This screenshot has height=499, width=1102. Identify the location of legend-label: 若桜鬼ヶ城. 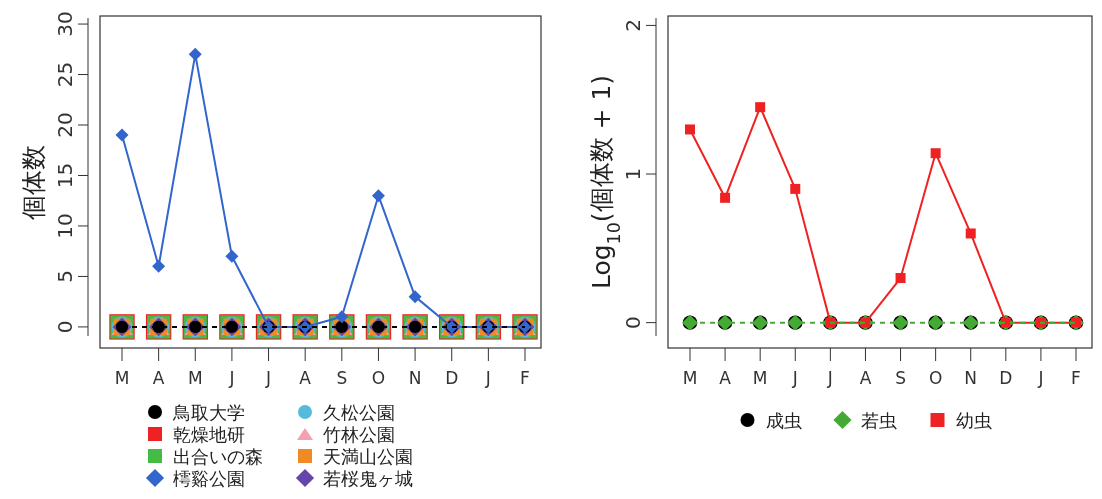
(368, 478).